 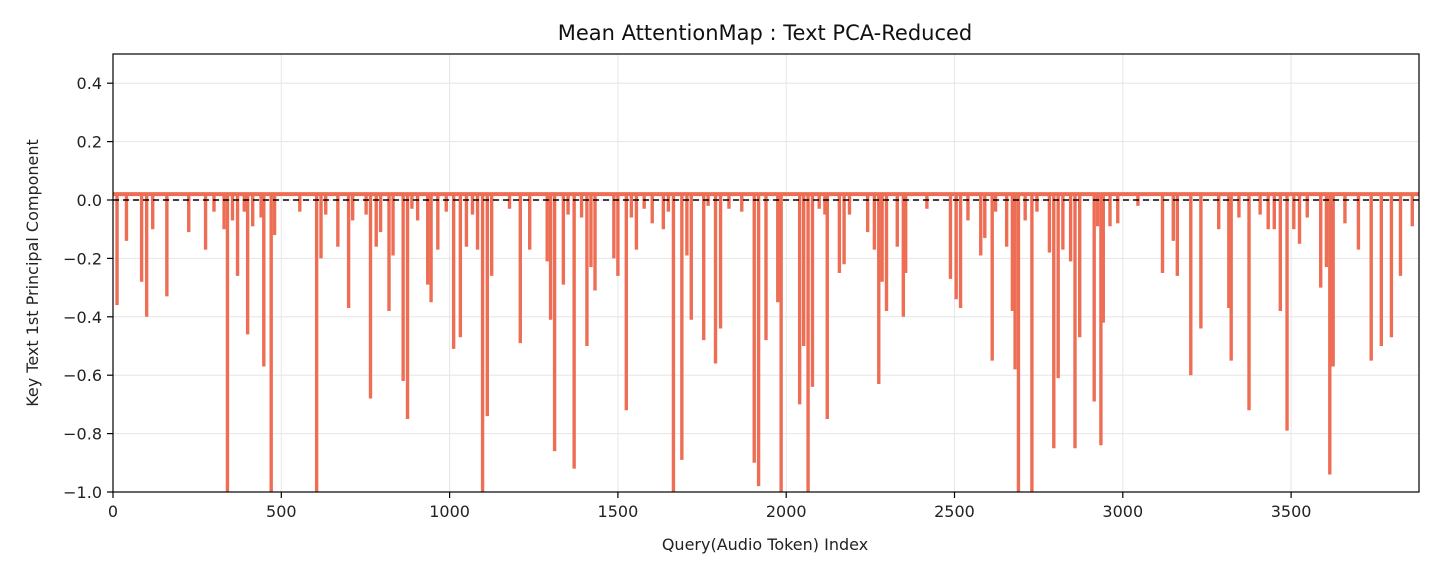 What do you see at coordinates (618, 511) in the screenshot?
I see `x-tick-label-3: 1500` at bounding box center [618, 511].